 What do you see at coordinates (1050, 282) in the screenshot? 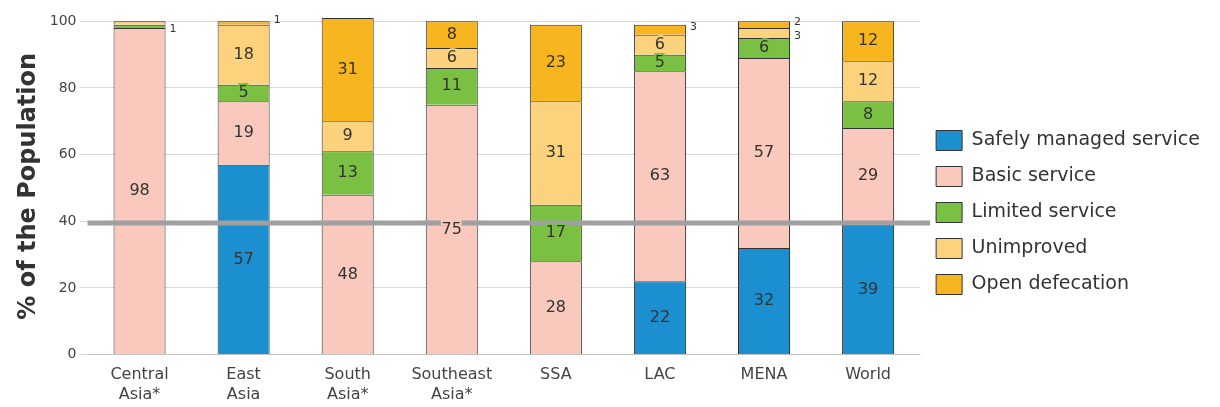
I see `legend-label: Open defecation` at bounding box center [1050, 282].